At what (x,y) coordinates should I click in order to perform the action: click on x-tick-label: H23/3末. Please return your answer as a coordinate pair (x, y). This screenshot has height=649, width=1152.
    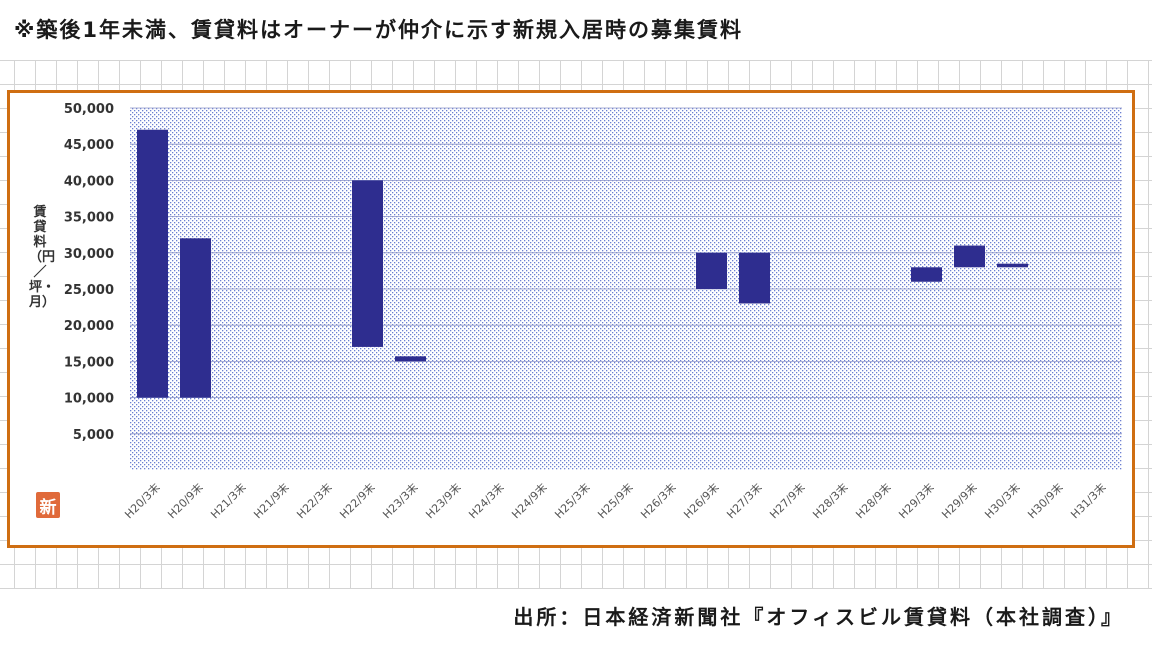
    Looking at the image, I should click on (400, 500).